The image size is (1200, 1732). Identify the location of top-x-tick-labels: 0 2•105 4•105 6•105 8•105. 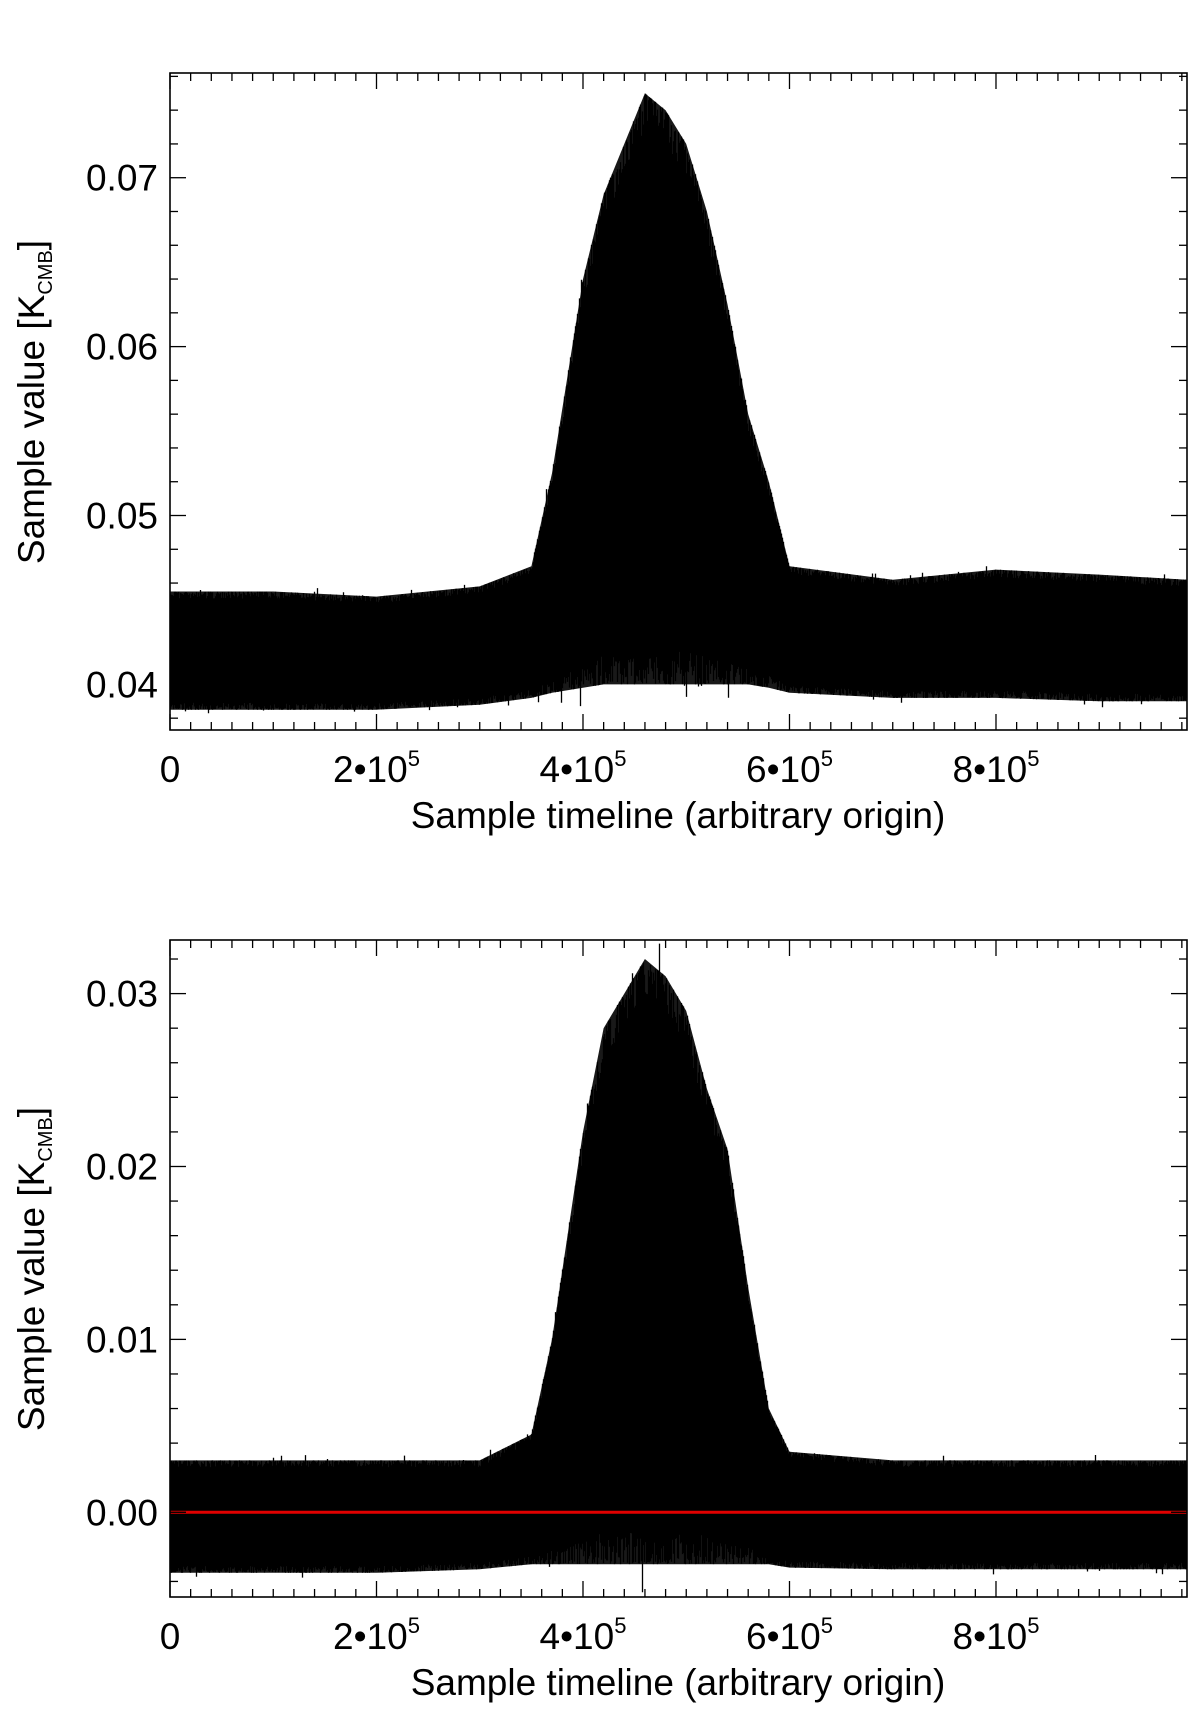
(600, 768).